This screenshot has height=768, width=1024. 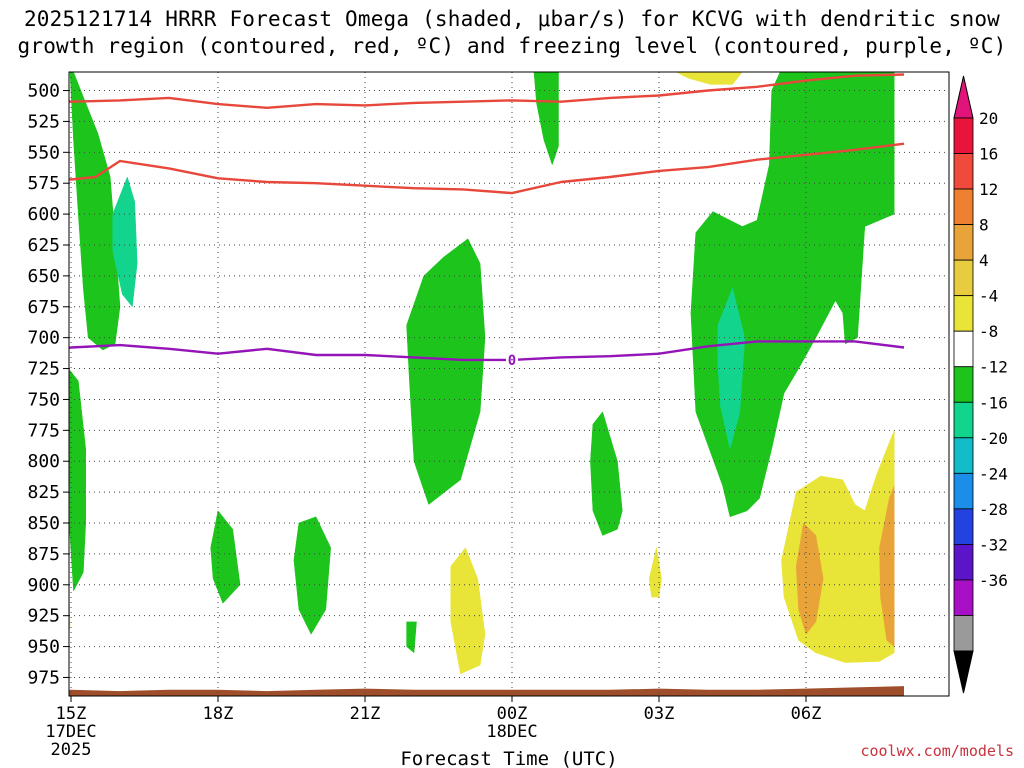 What do you see at coordinates (446, 371) in the screenshot?
I see `omega-shade--4to-8-5` at bounding box center [446, 371].